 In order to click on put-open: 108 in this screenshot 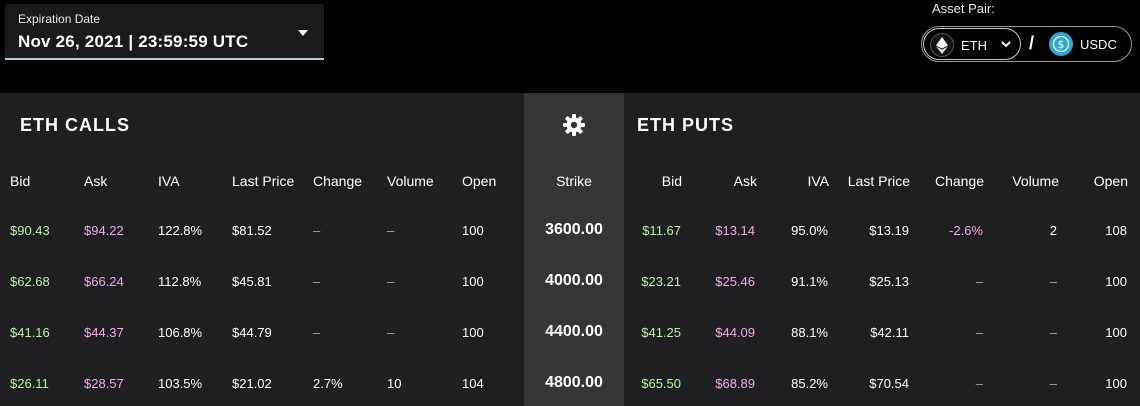, I will do `click(1116, 230)`.